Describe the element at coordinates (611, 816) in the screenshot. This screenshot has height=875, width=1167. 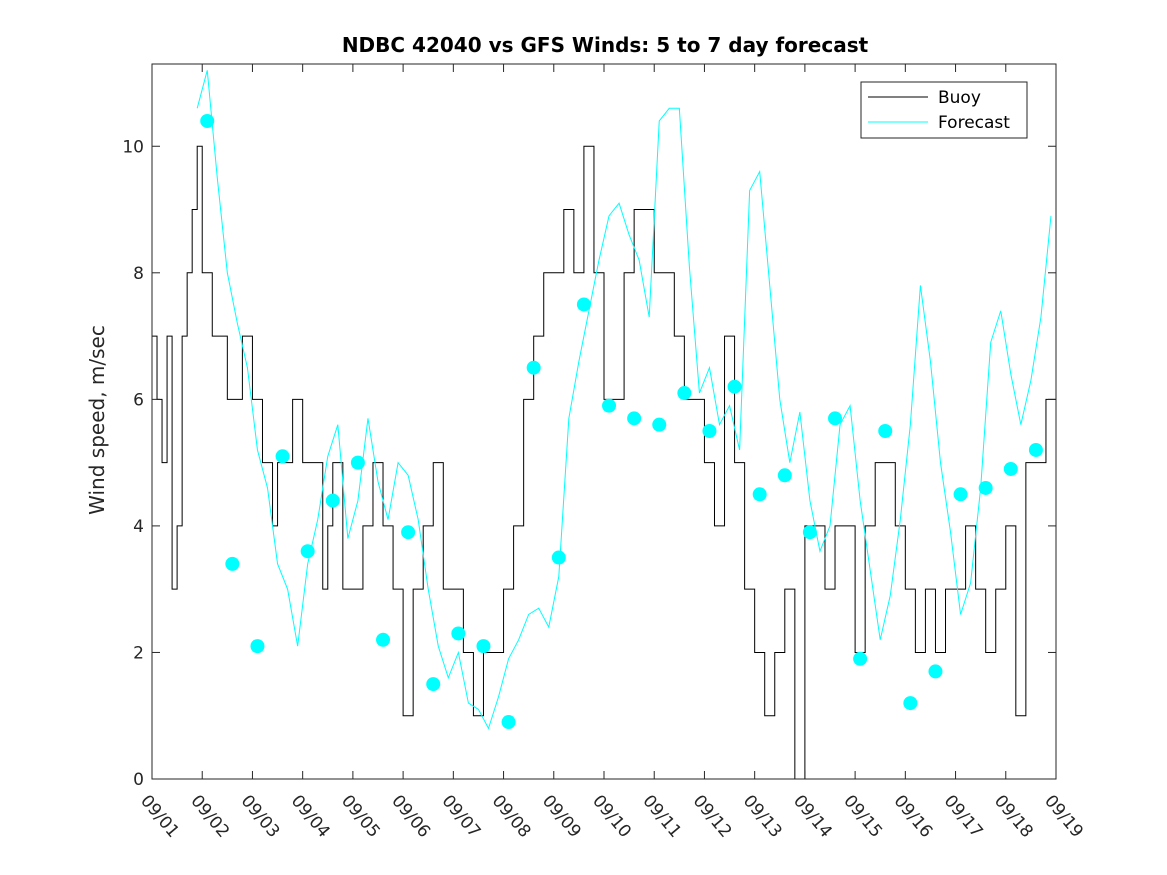
I see `x-tick-label: 09/10` at that location.